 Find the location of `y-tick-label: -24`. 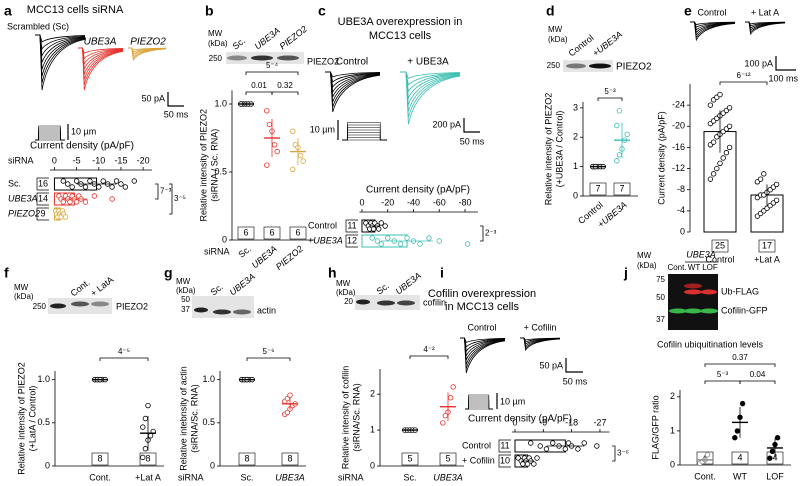

y-tick-label: -24 is located at coordinates (678, 105).